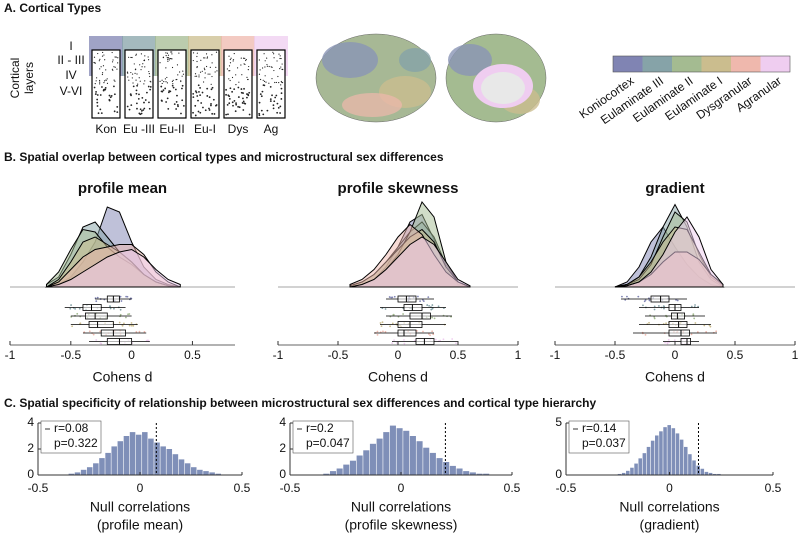 The width and height of the screenshot is (799, 539). What do you see at coordinates (238, 129) in the screenshot?
I see `column-label: Dys` at bounding box center [238, 129].